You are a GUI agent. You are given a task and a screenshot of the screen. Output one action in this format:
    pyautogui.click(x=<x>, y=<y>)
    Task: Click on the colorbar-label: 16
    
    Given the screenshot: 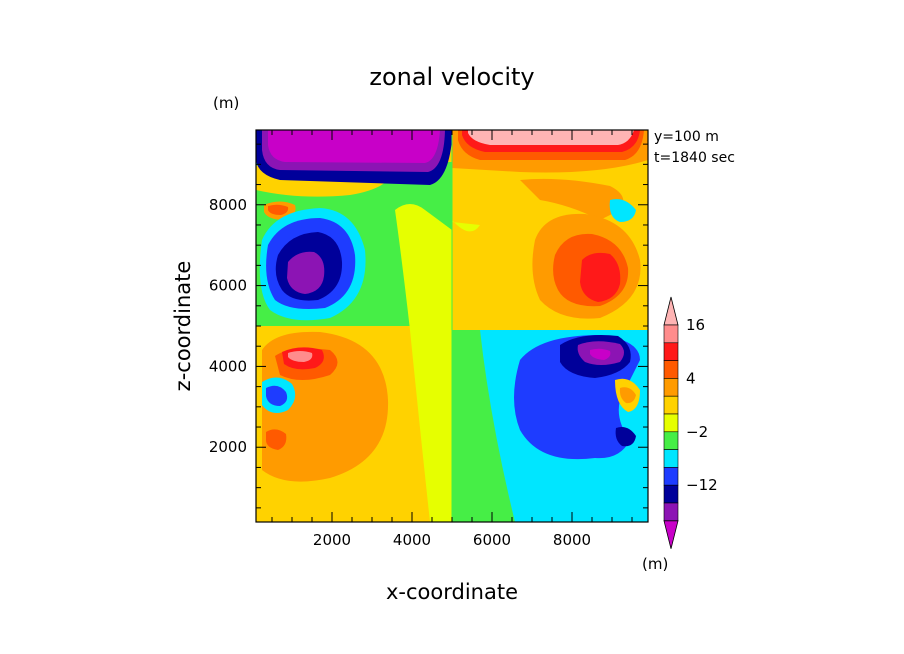 What is the action you would take?
    pyautogui.click(x=695, y=325)
    